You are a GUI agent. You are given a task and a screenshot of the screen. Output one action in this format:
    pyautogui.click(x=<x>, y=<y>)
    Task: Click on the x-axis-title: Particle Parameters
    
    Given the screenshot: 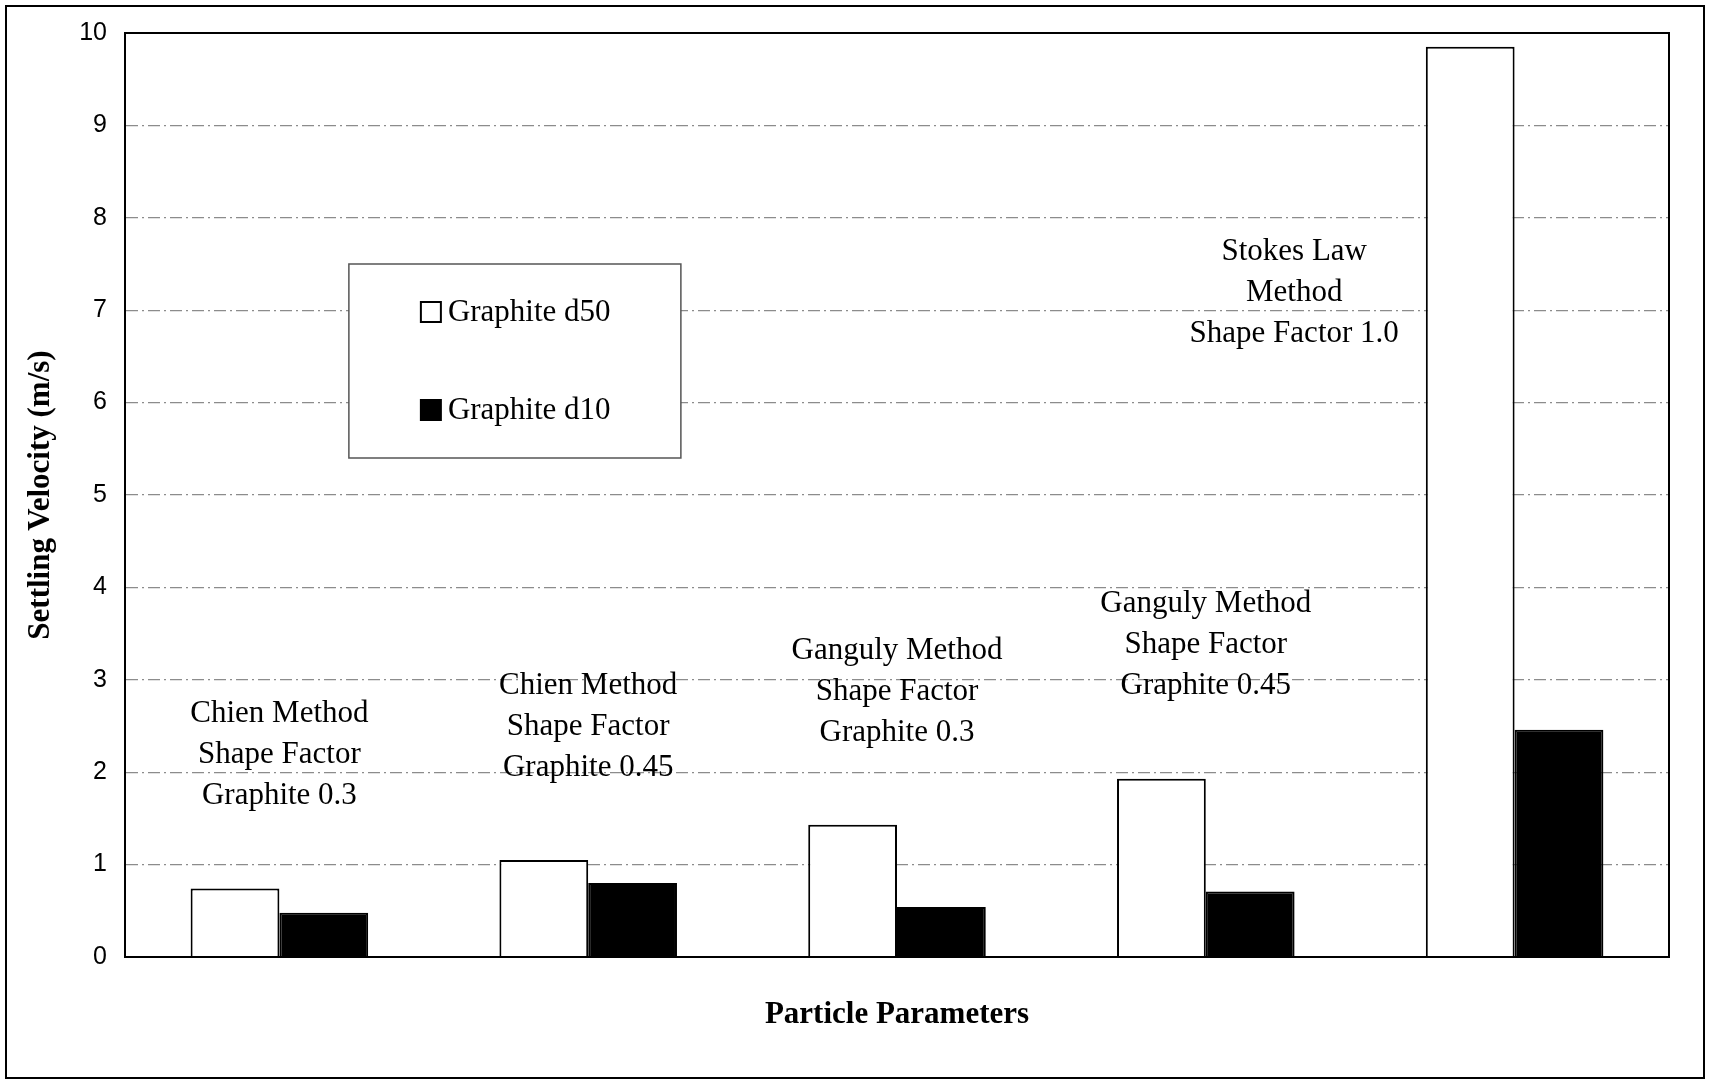 What is the action you would take?
    pyautogui.click(x=897, y=1013)
    